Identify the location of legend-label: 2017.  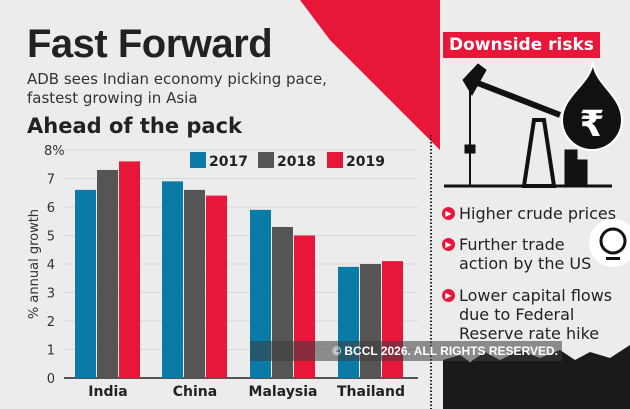
(228, 162).